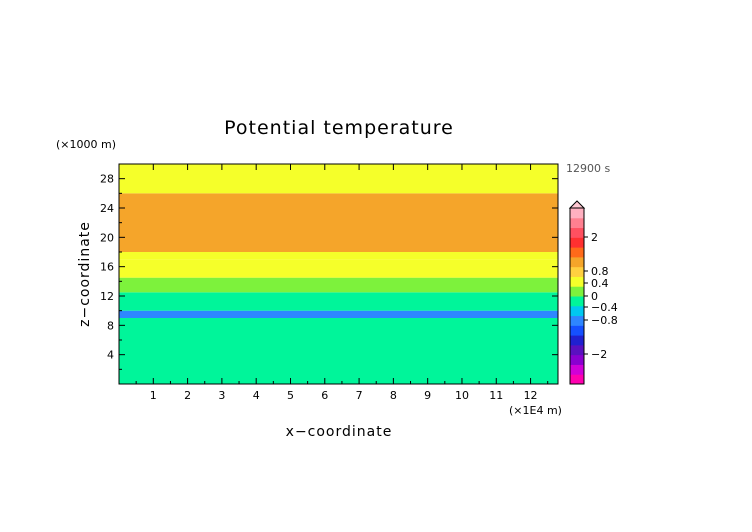 The image size is (752, 532). Describe the element at coordinates (110, 355) in the screenshot. I see `y-tick-label-0: 4` at that location.